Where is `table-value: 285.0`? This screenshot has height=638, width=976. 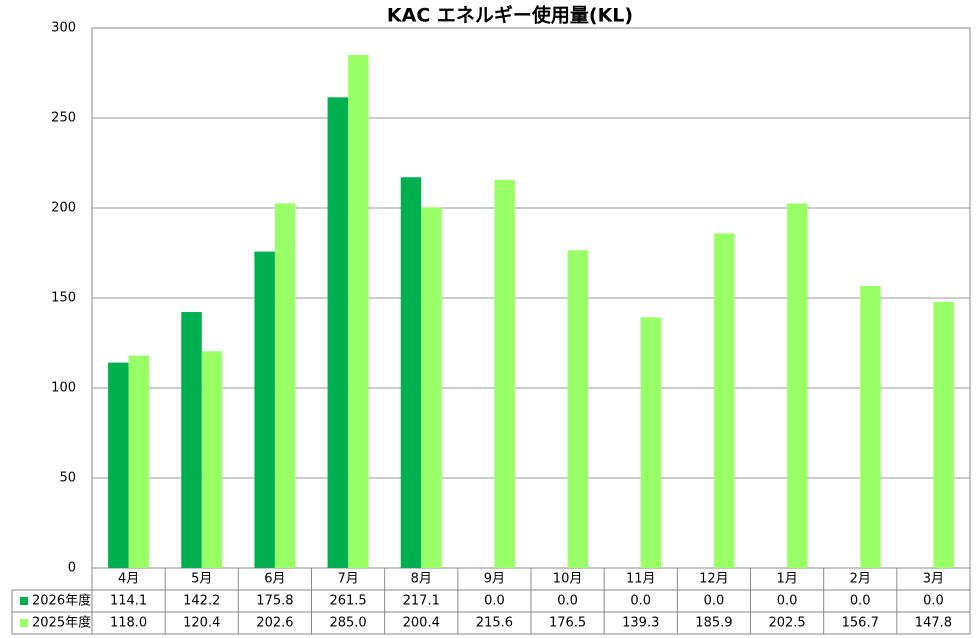
table-value: 285.0 is located at coordinates (347, 623).